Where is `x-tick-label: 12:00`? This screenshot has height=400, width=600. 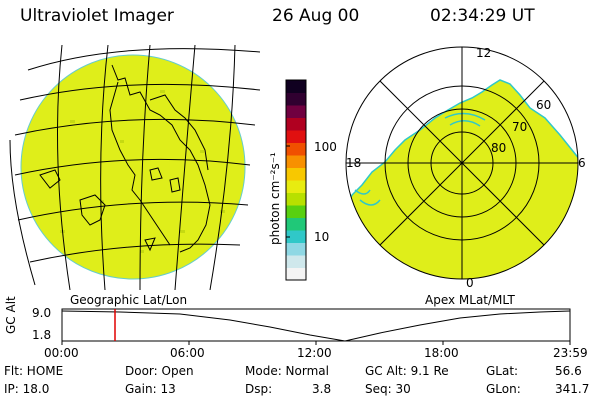
x-tick-label: 12:00 is located at coordinates (314, 353).